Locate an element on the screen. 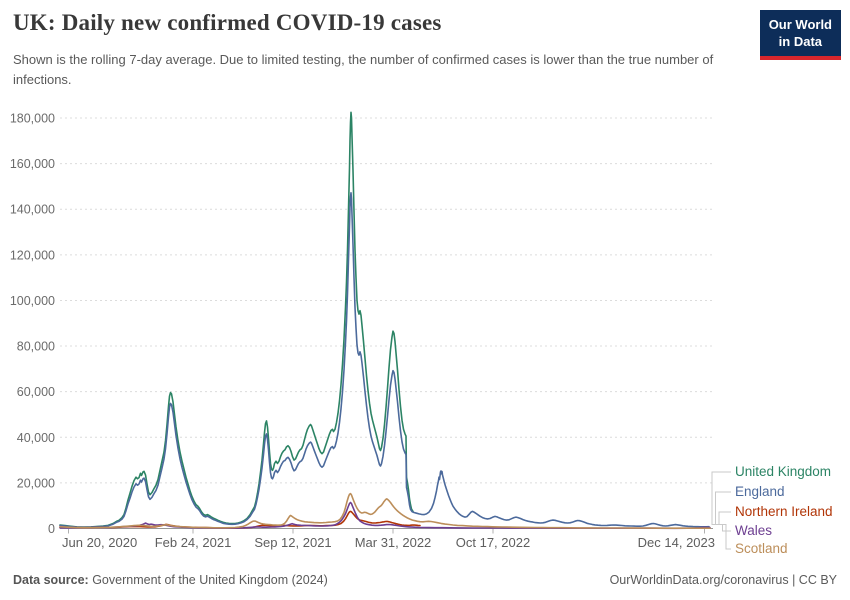 This screenshot has width=850, height=600. legend-item-wales: Wales is located at coordinates (754, 530).